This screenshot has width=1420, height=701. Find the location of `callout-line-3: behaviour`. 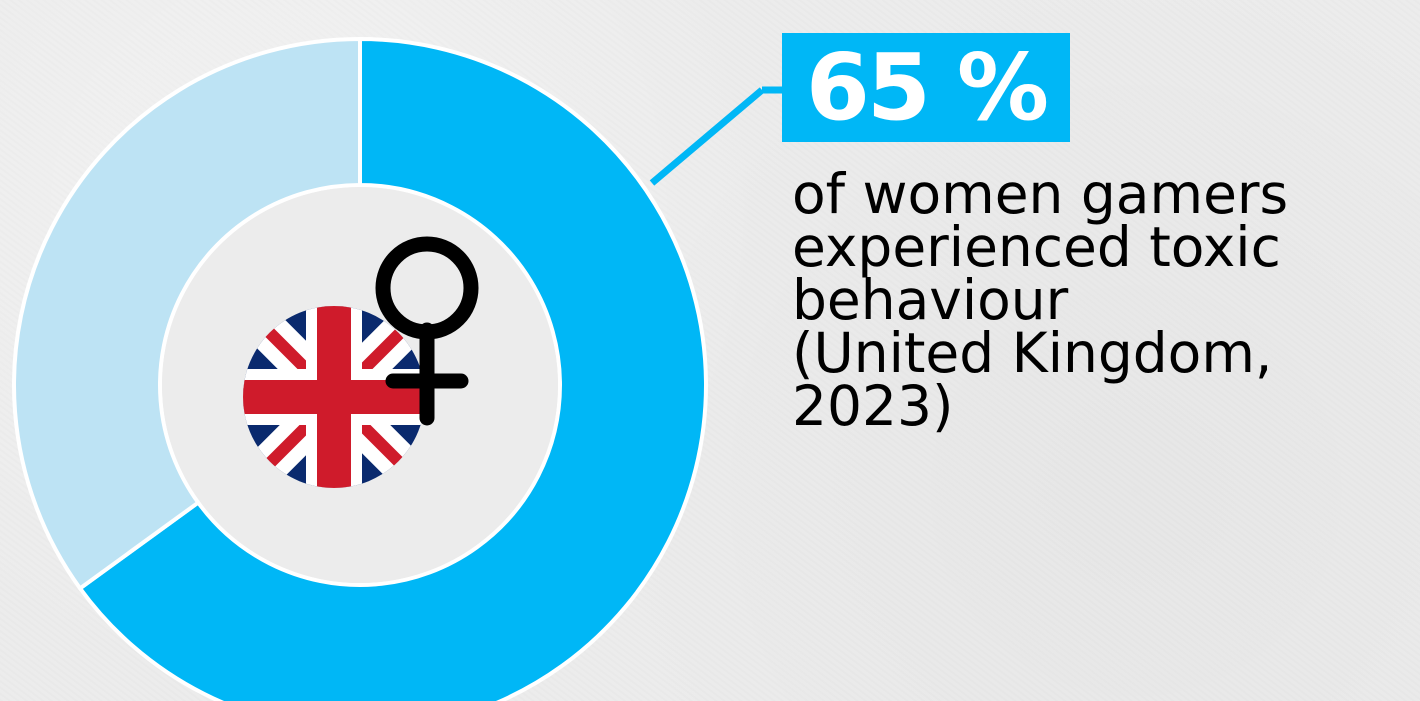

callout-line-3: behaviour is located at coordinates (930, 300).